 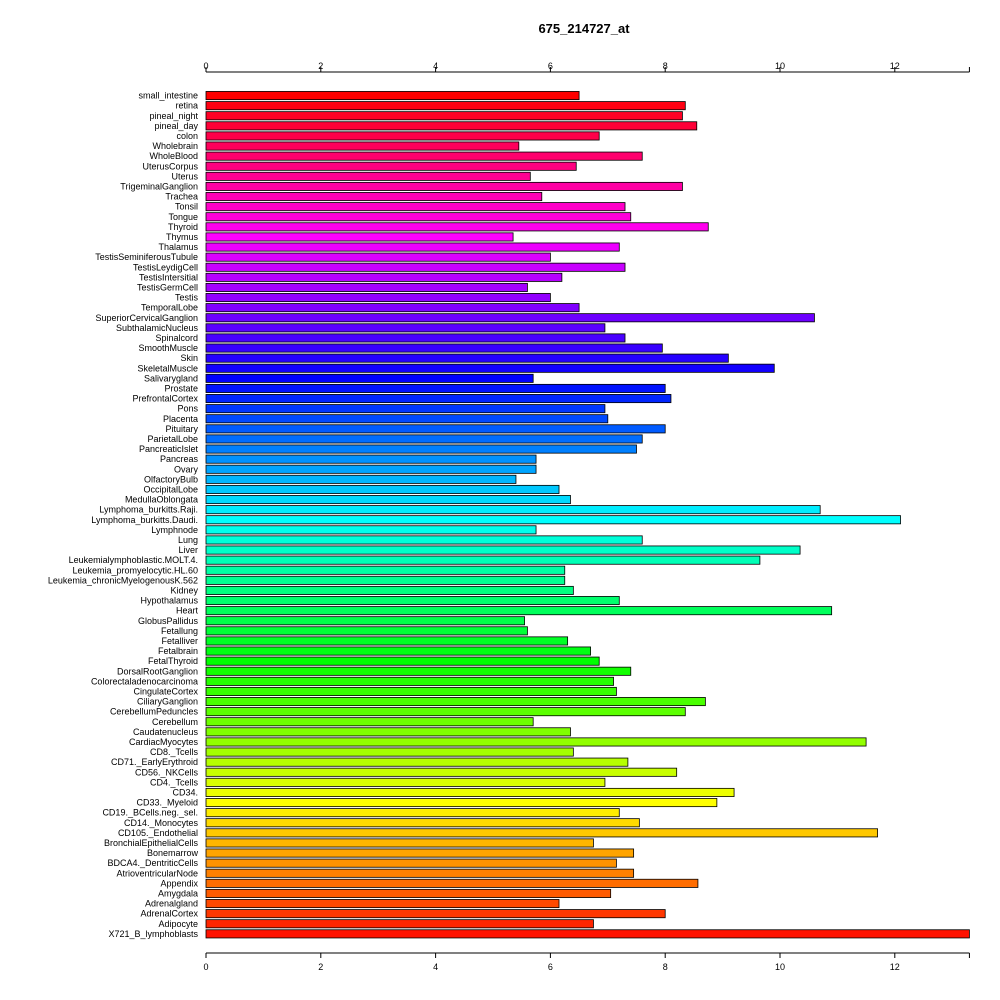 I want to click on tick-label: 4, so click(x=435, y=967).